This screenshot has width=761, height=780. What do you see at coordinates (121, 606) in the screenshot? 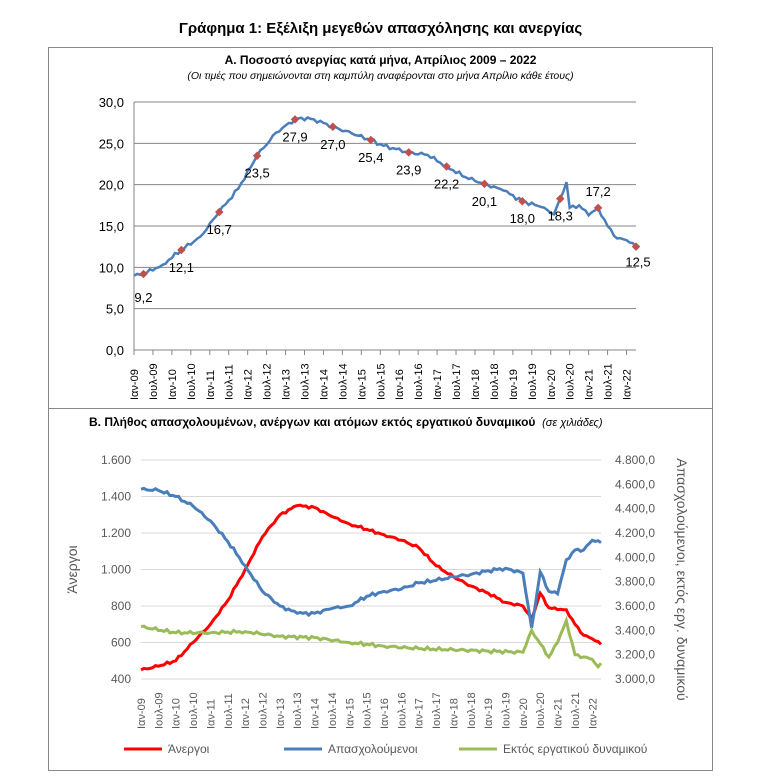
I see `y-tick-label: 800` at bounding box center [121, 606].